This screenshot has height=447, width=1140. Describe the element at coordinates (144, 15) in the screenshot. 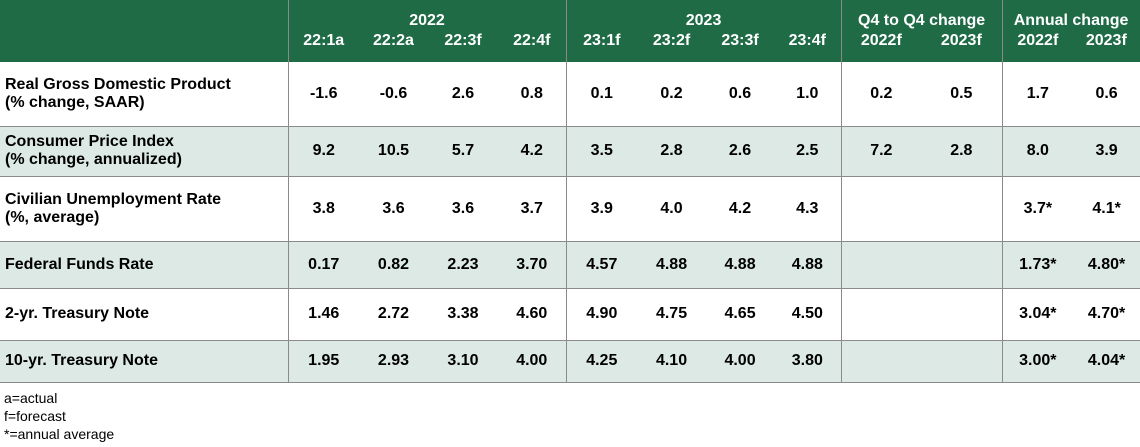

I see `header-corner` at that location.